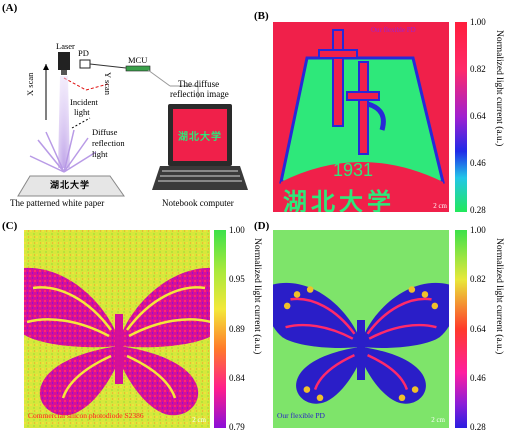  I want to click on notebook-caption: Notebook computer, so click(198, 203).